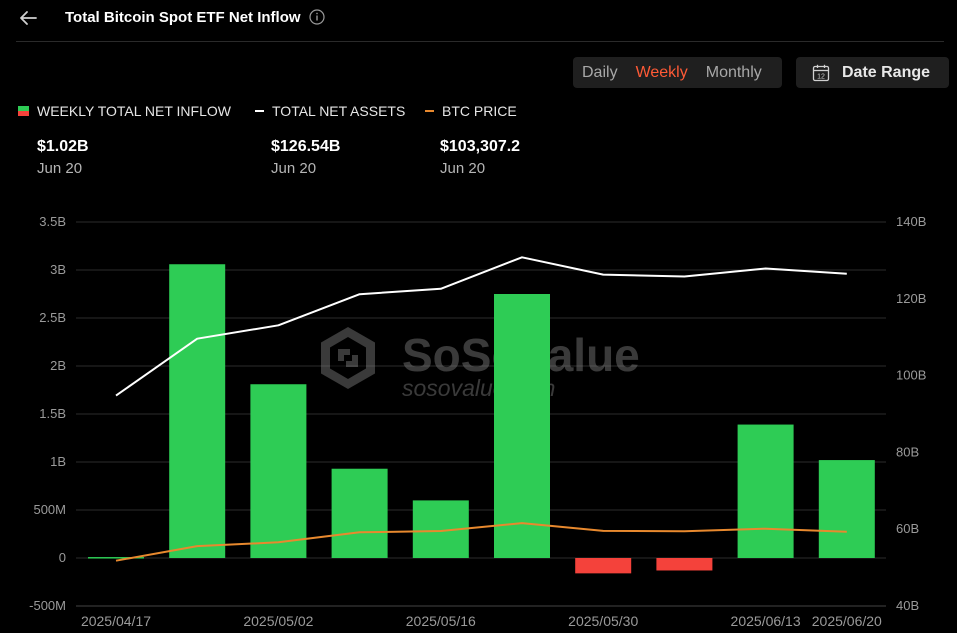 The height and width of the screenshot is (633, 957). Describe the element at coordinates (278, 621) in the screenshot. I see `x-tick-label: 2025/05/02` at that location.